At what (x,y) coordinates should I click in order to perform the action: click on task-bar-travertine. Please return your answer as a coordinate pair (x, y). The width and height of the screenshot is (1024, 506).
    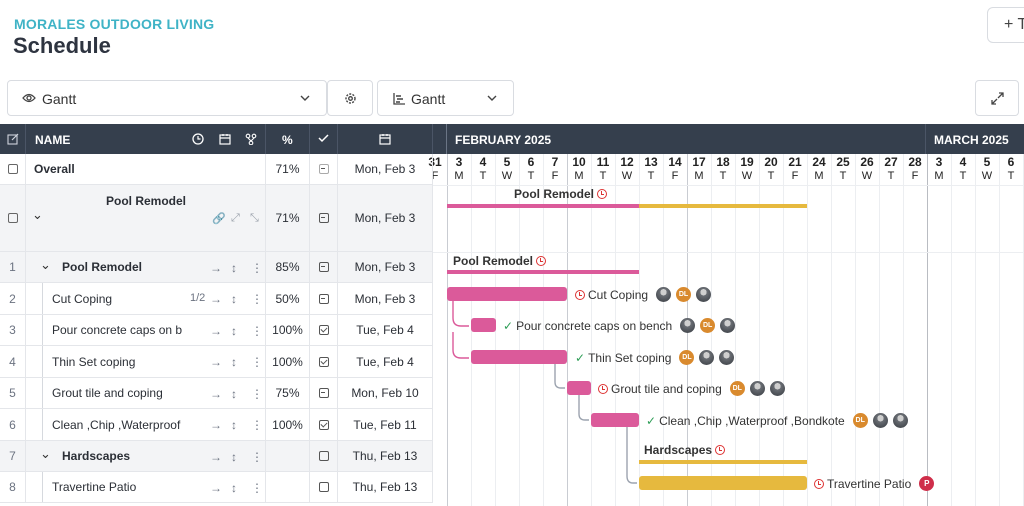
    Looking at the image, I should click on (723, 483).